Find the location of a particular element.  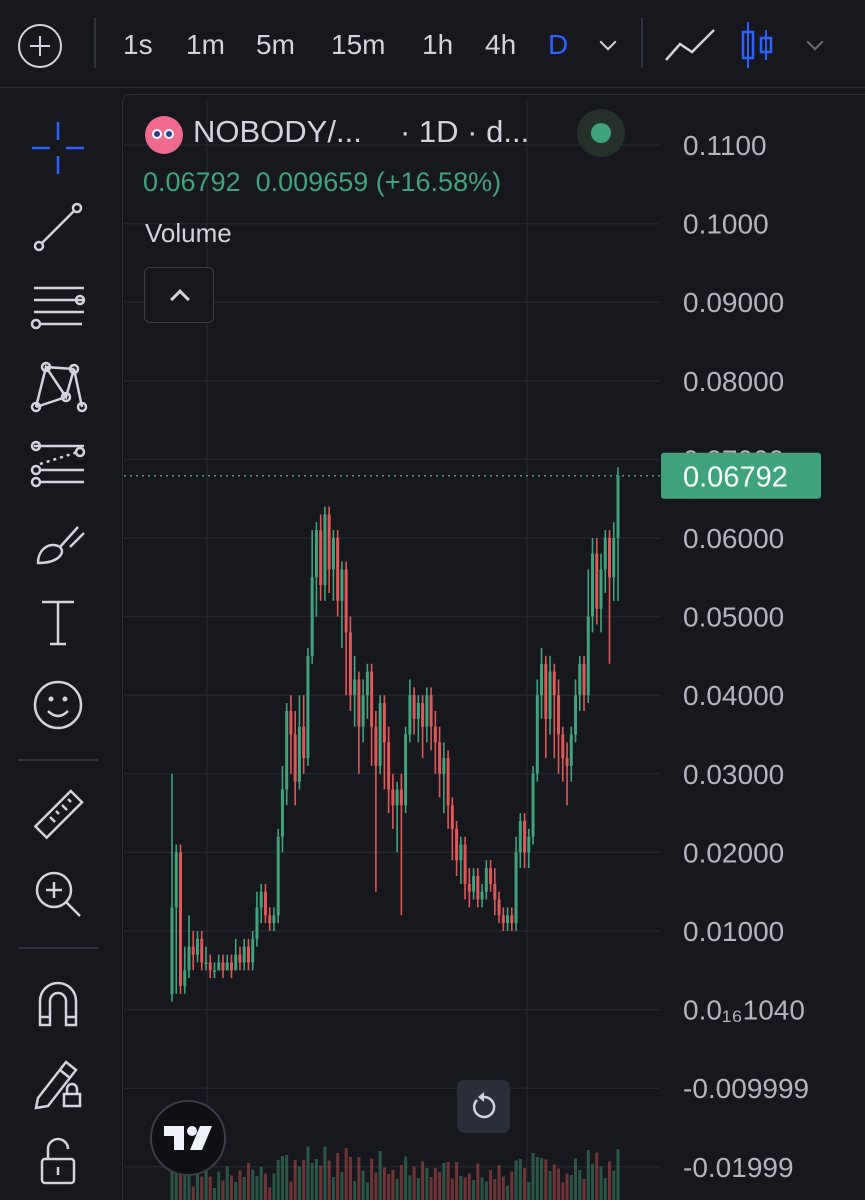

timeframe-1s: 1s is located at coordinates (138, 44).